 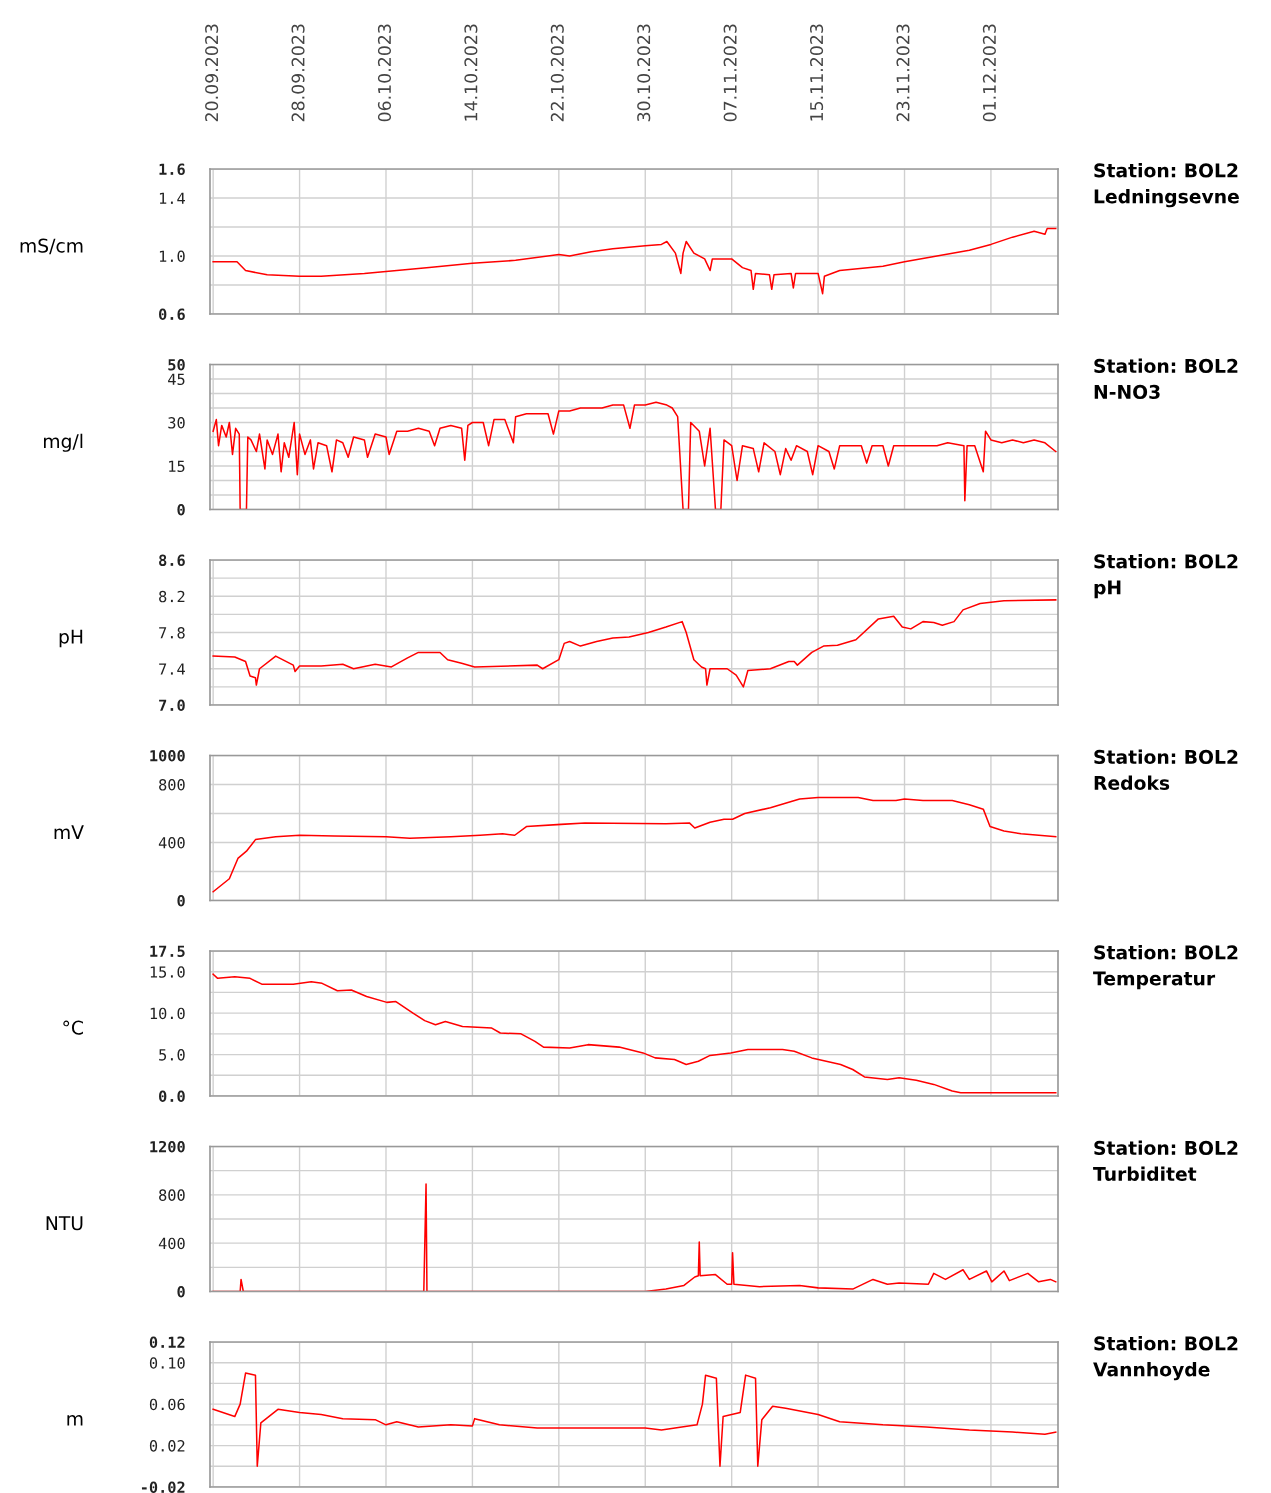 What do you see at coordinates (167, 972) in the screenshot?
I see `y-tick-label: 15.0` at bounding box center [167, 972].